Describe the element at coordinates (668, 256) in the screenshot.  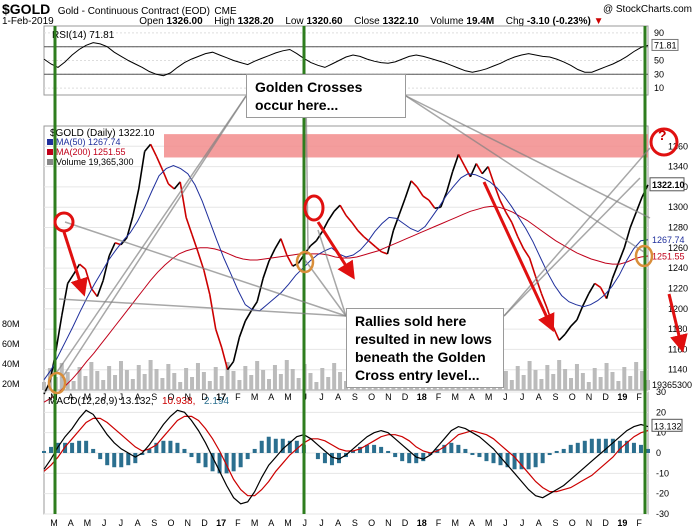
I see `ma200-last-value: 1251.55` at that location.